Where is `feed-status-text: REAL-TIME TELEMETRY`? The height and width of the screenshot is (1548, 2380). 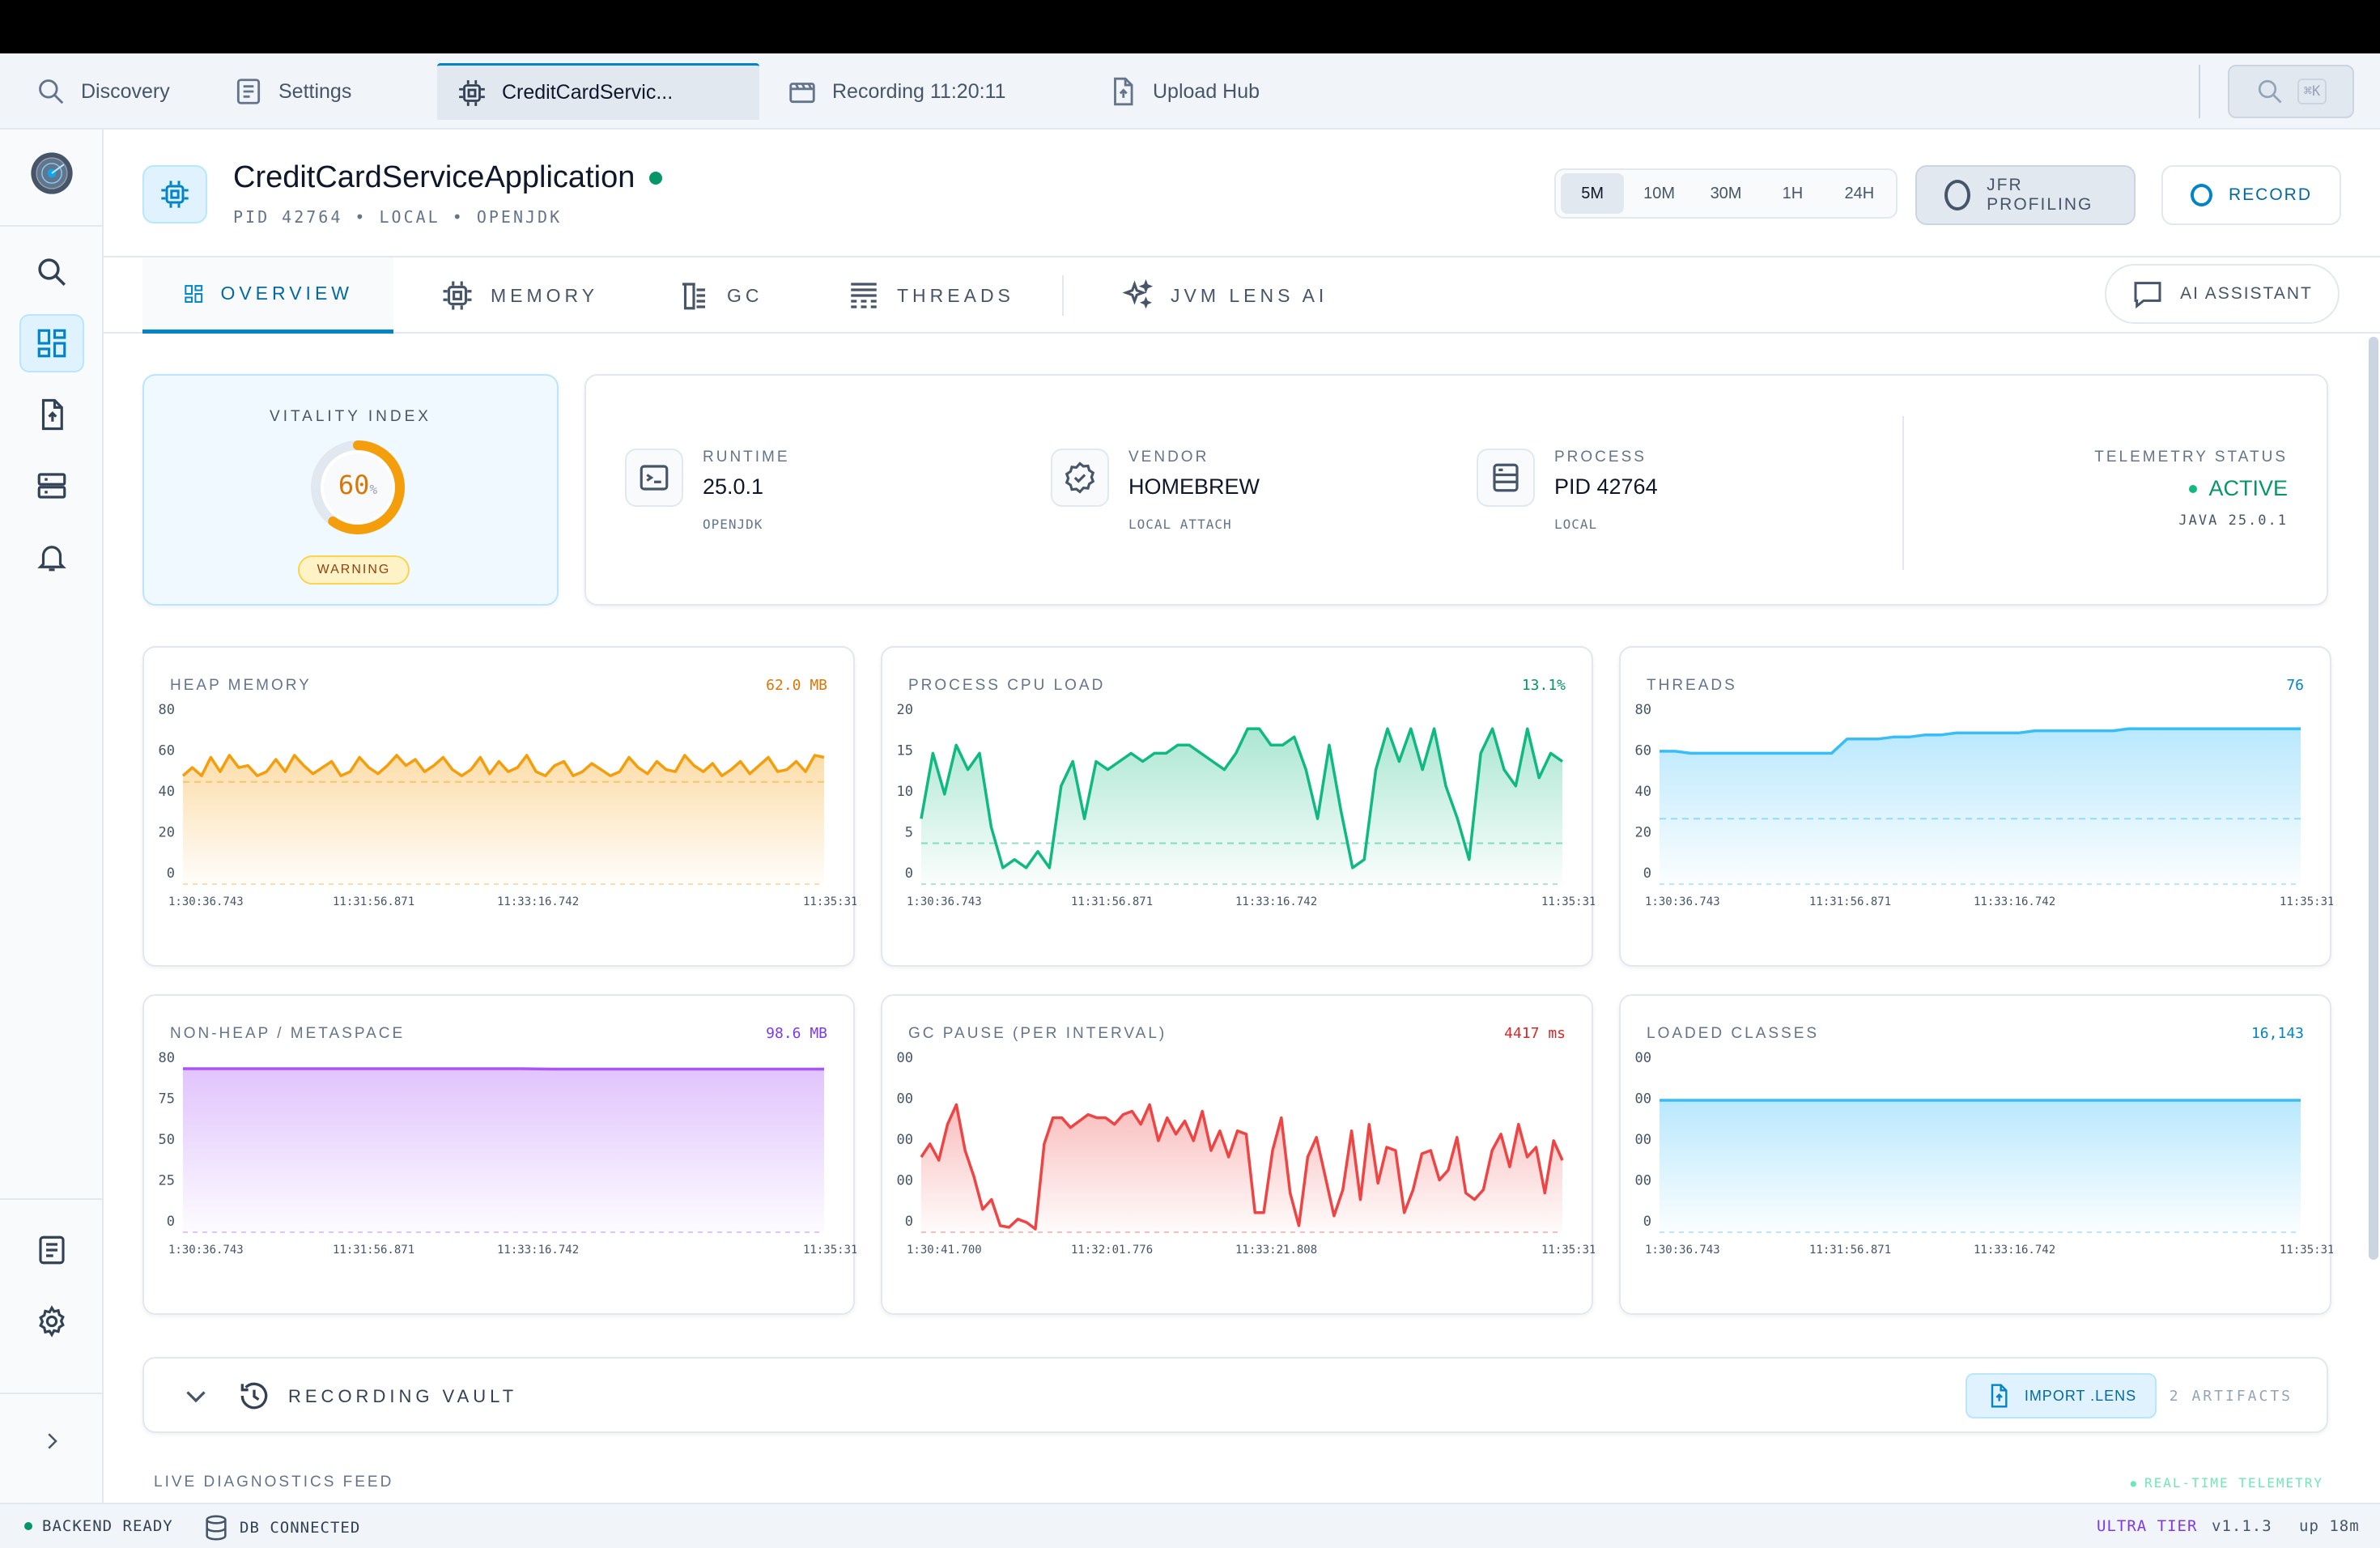
feed-status-text: REAL-TIME TELEMETRY is located at coordinates (2233, 1483).